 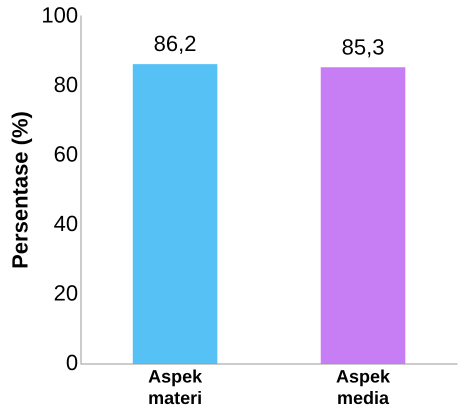 I want to click on y-tick-label: 20, so click(x=66, y=293).